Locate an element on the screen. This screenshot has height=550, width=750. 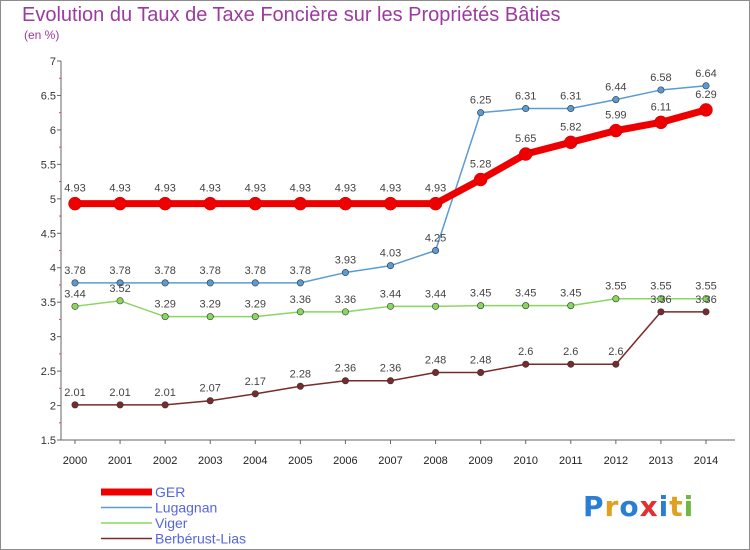
data-label: 4.25 is located at coordinates (435, 239).